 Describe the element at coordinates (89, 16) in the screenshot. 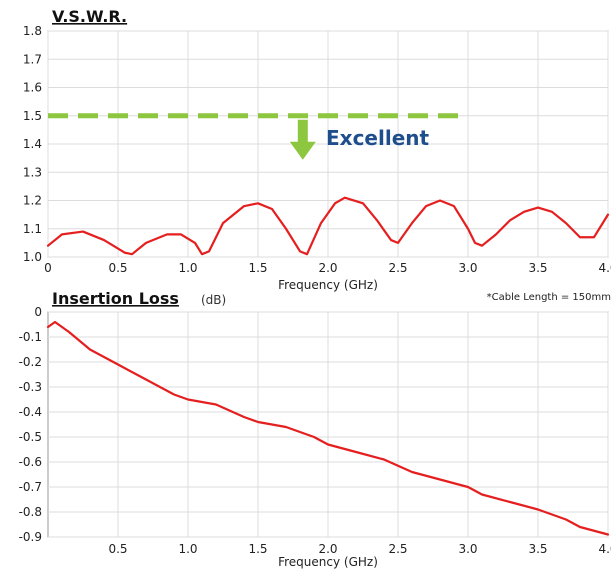

I see `vswr-title: V.S.W.R.` at that location.